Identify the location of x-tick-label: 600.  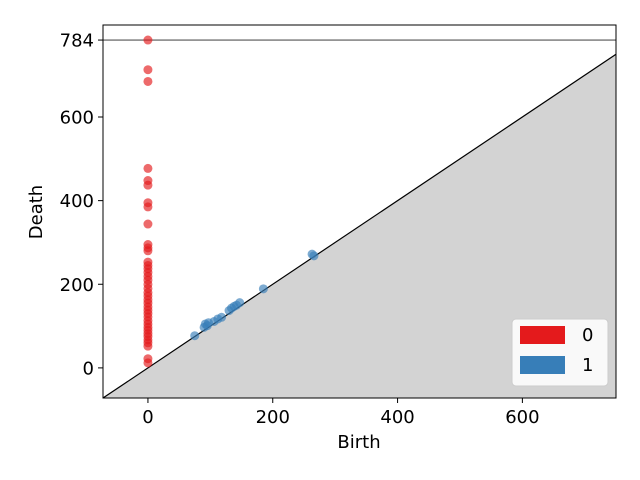
(522, 417).